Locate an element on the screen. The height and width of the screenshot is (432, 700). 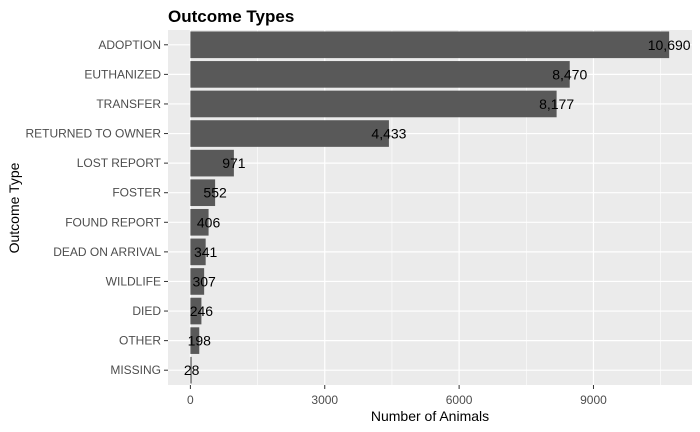
y-axis-title: Outcome Type is located at coordinates (14, 207).